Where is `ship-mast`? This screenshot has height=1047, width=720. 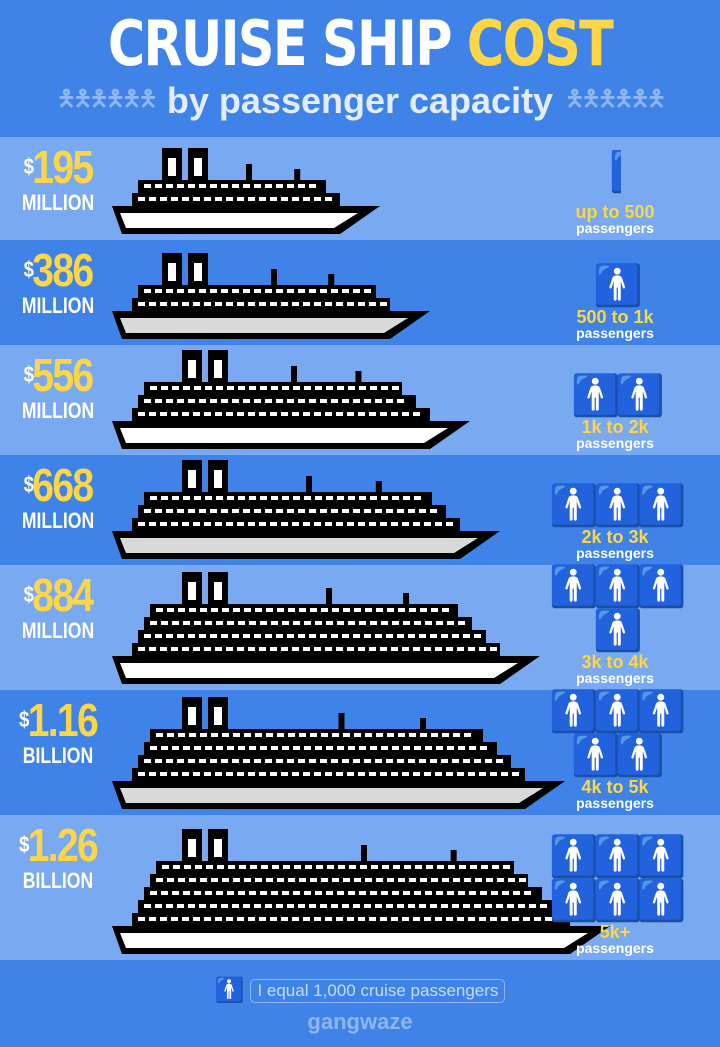 ship-mast is located at coordinates (406, 598).